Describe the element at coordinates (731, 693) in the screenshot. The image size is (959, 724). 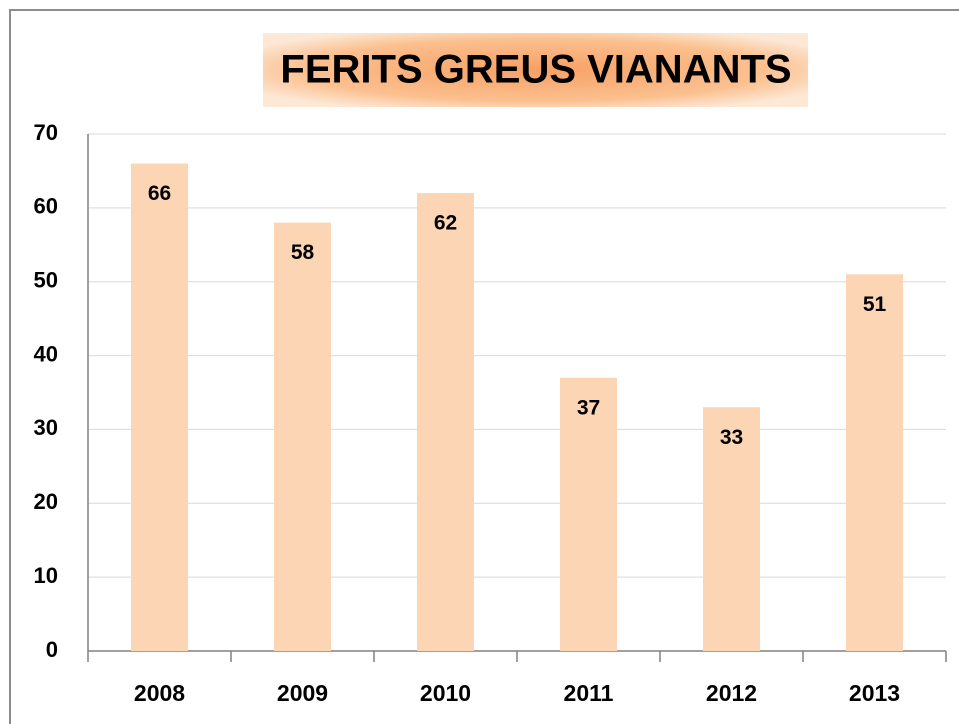
I see `x-tick-label: 2012` at that location.